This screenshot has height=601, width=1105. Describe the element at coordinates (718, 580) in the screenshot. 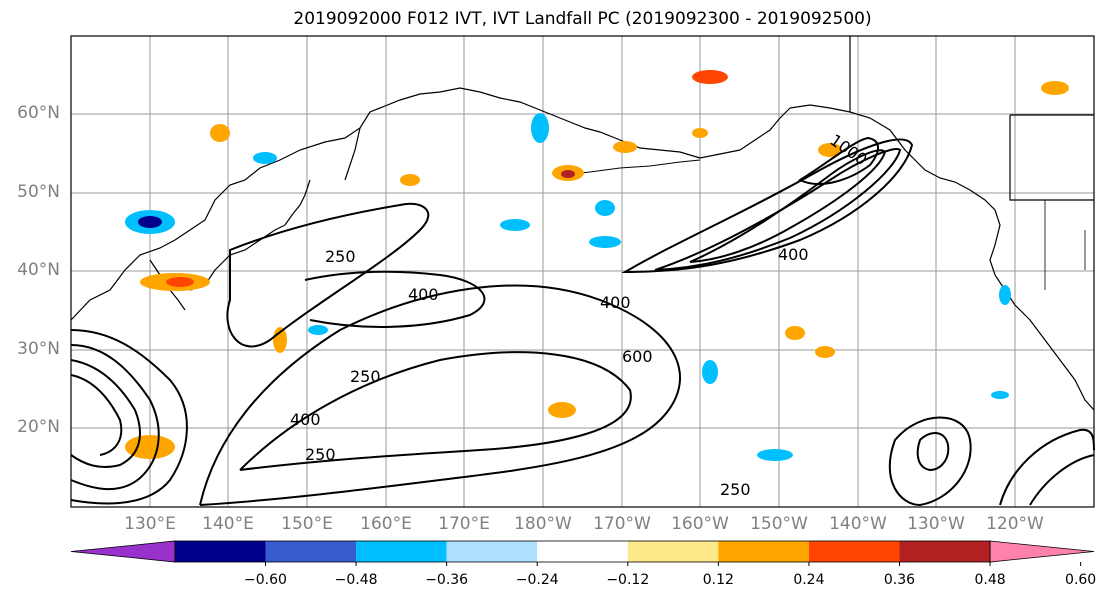

I see `colorbar-tick-label: 0.12` at that location.